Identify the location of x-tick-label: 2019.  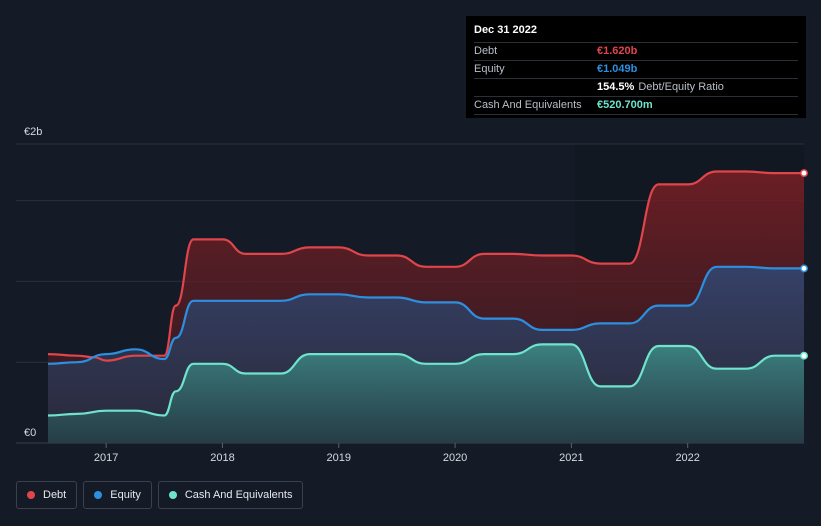
(339, 458).